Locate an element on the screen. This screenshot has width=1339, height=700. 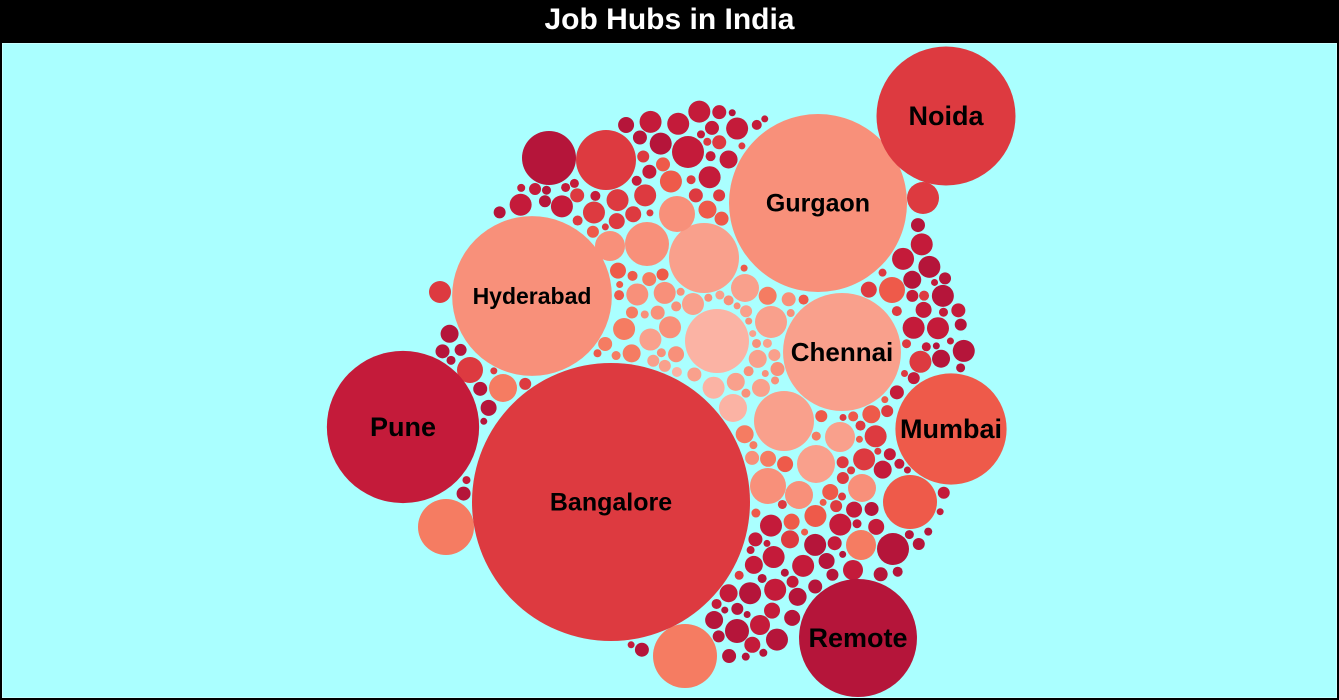
bubble-label-noida: Noida is located at coordinates (946, 116).